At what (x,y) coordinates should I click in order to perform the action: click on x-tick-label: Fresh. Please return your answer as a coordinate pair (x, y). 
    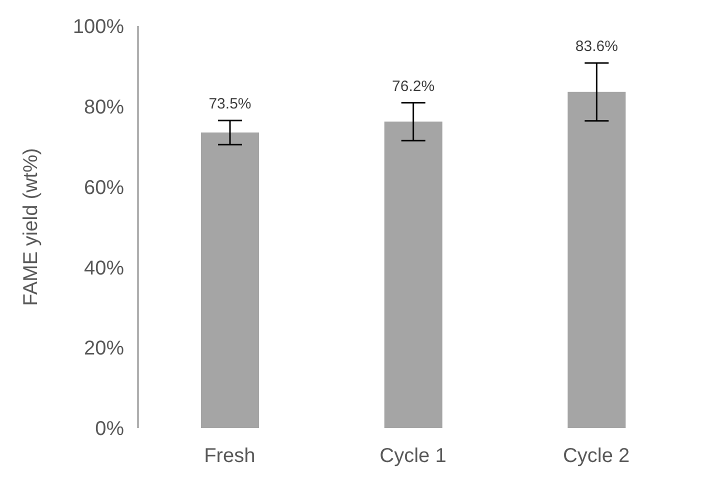
    Looking at the image, I should click on (230, 456).